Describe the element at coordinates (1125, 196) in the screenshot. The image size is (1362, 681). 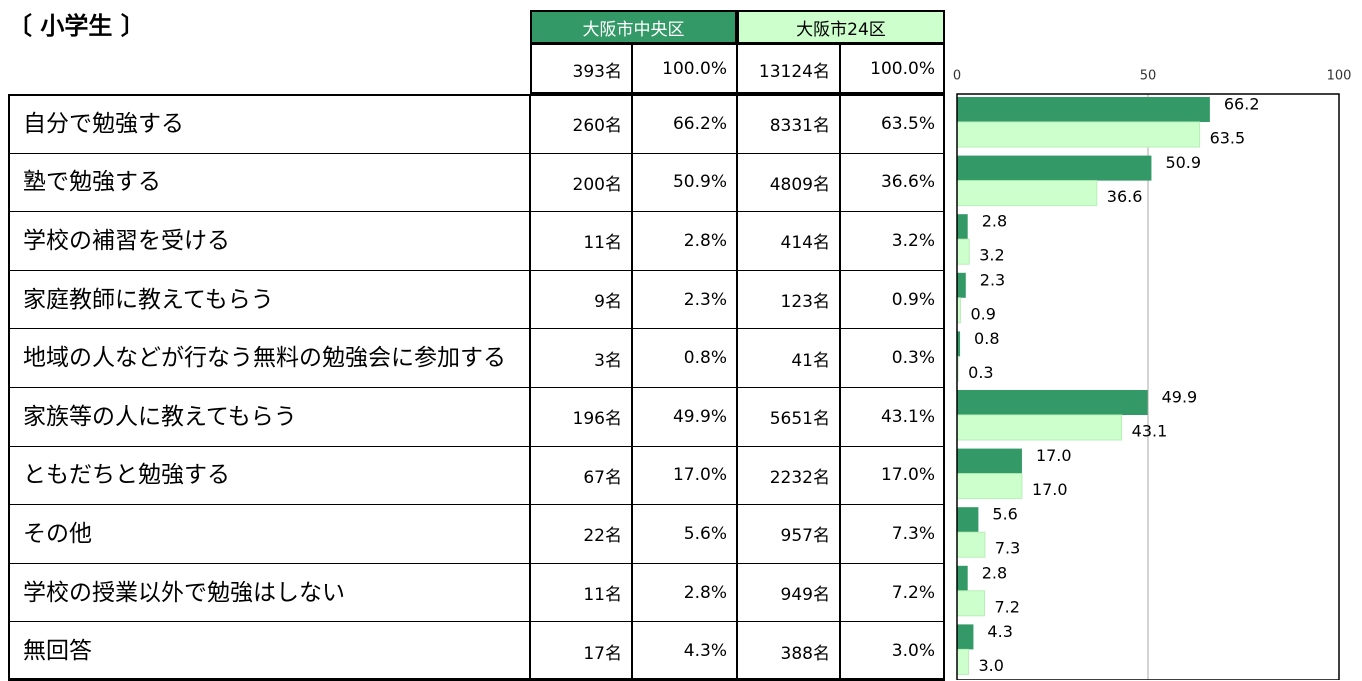
I see `value-label: 36.6` at that location.